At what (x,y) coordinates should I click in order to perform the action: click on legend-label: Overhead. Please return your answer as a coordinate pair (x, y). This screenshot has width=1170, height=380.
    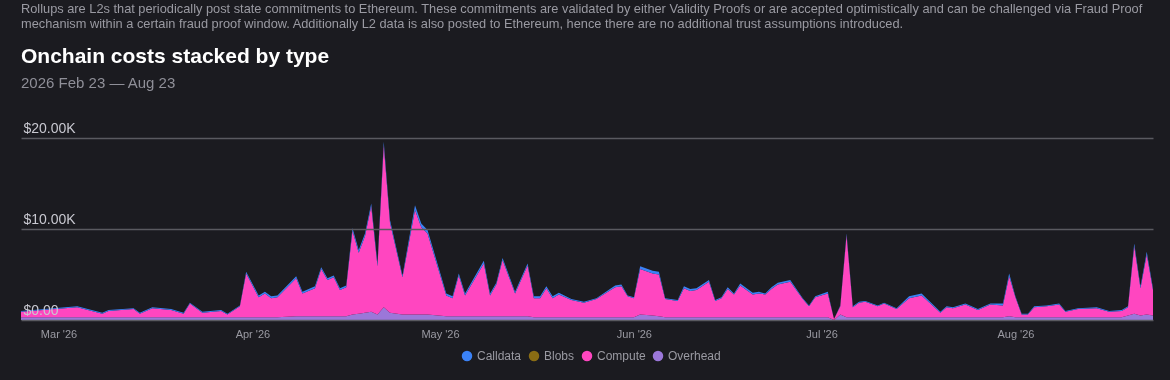
    Looking at the image, I should click on (694, 356).